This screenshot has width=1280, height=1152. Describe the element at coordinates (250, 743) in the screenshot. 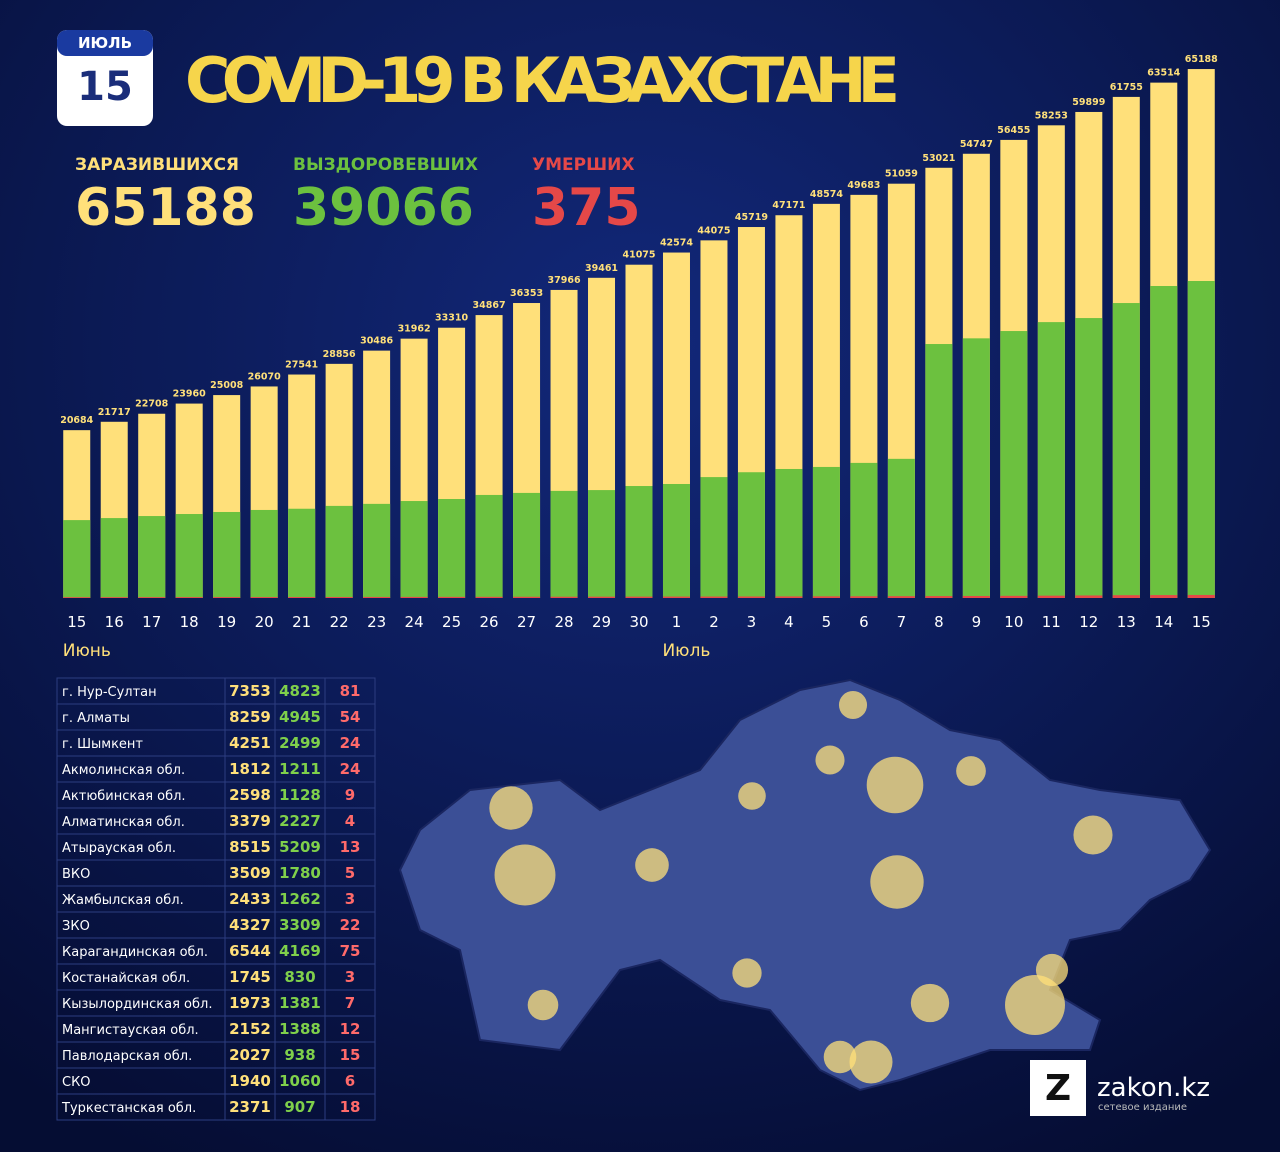

I see `table-number: 4251` at that location.